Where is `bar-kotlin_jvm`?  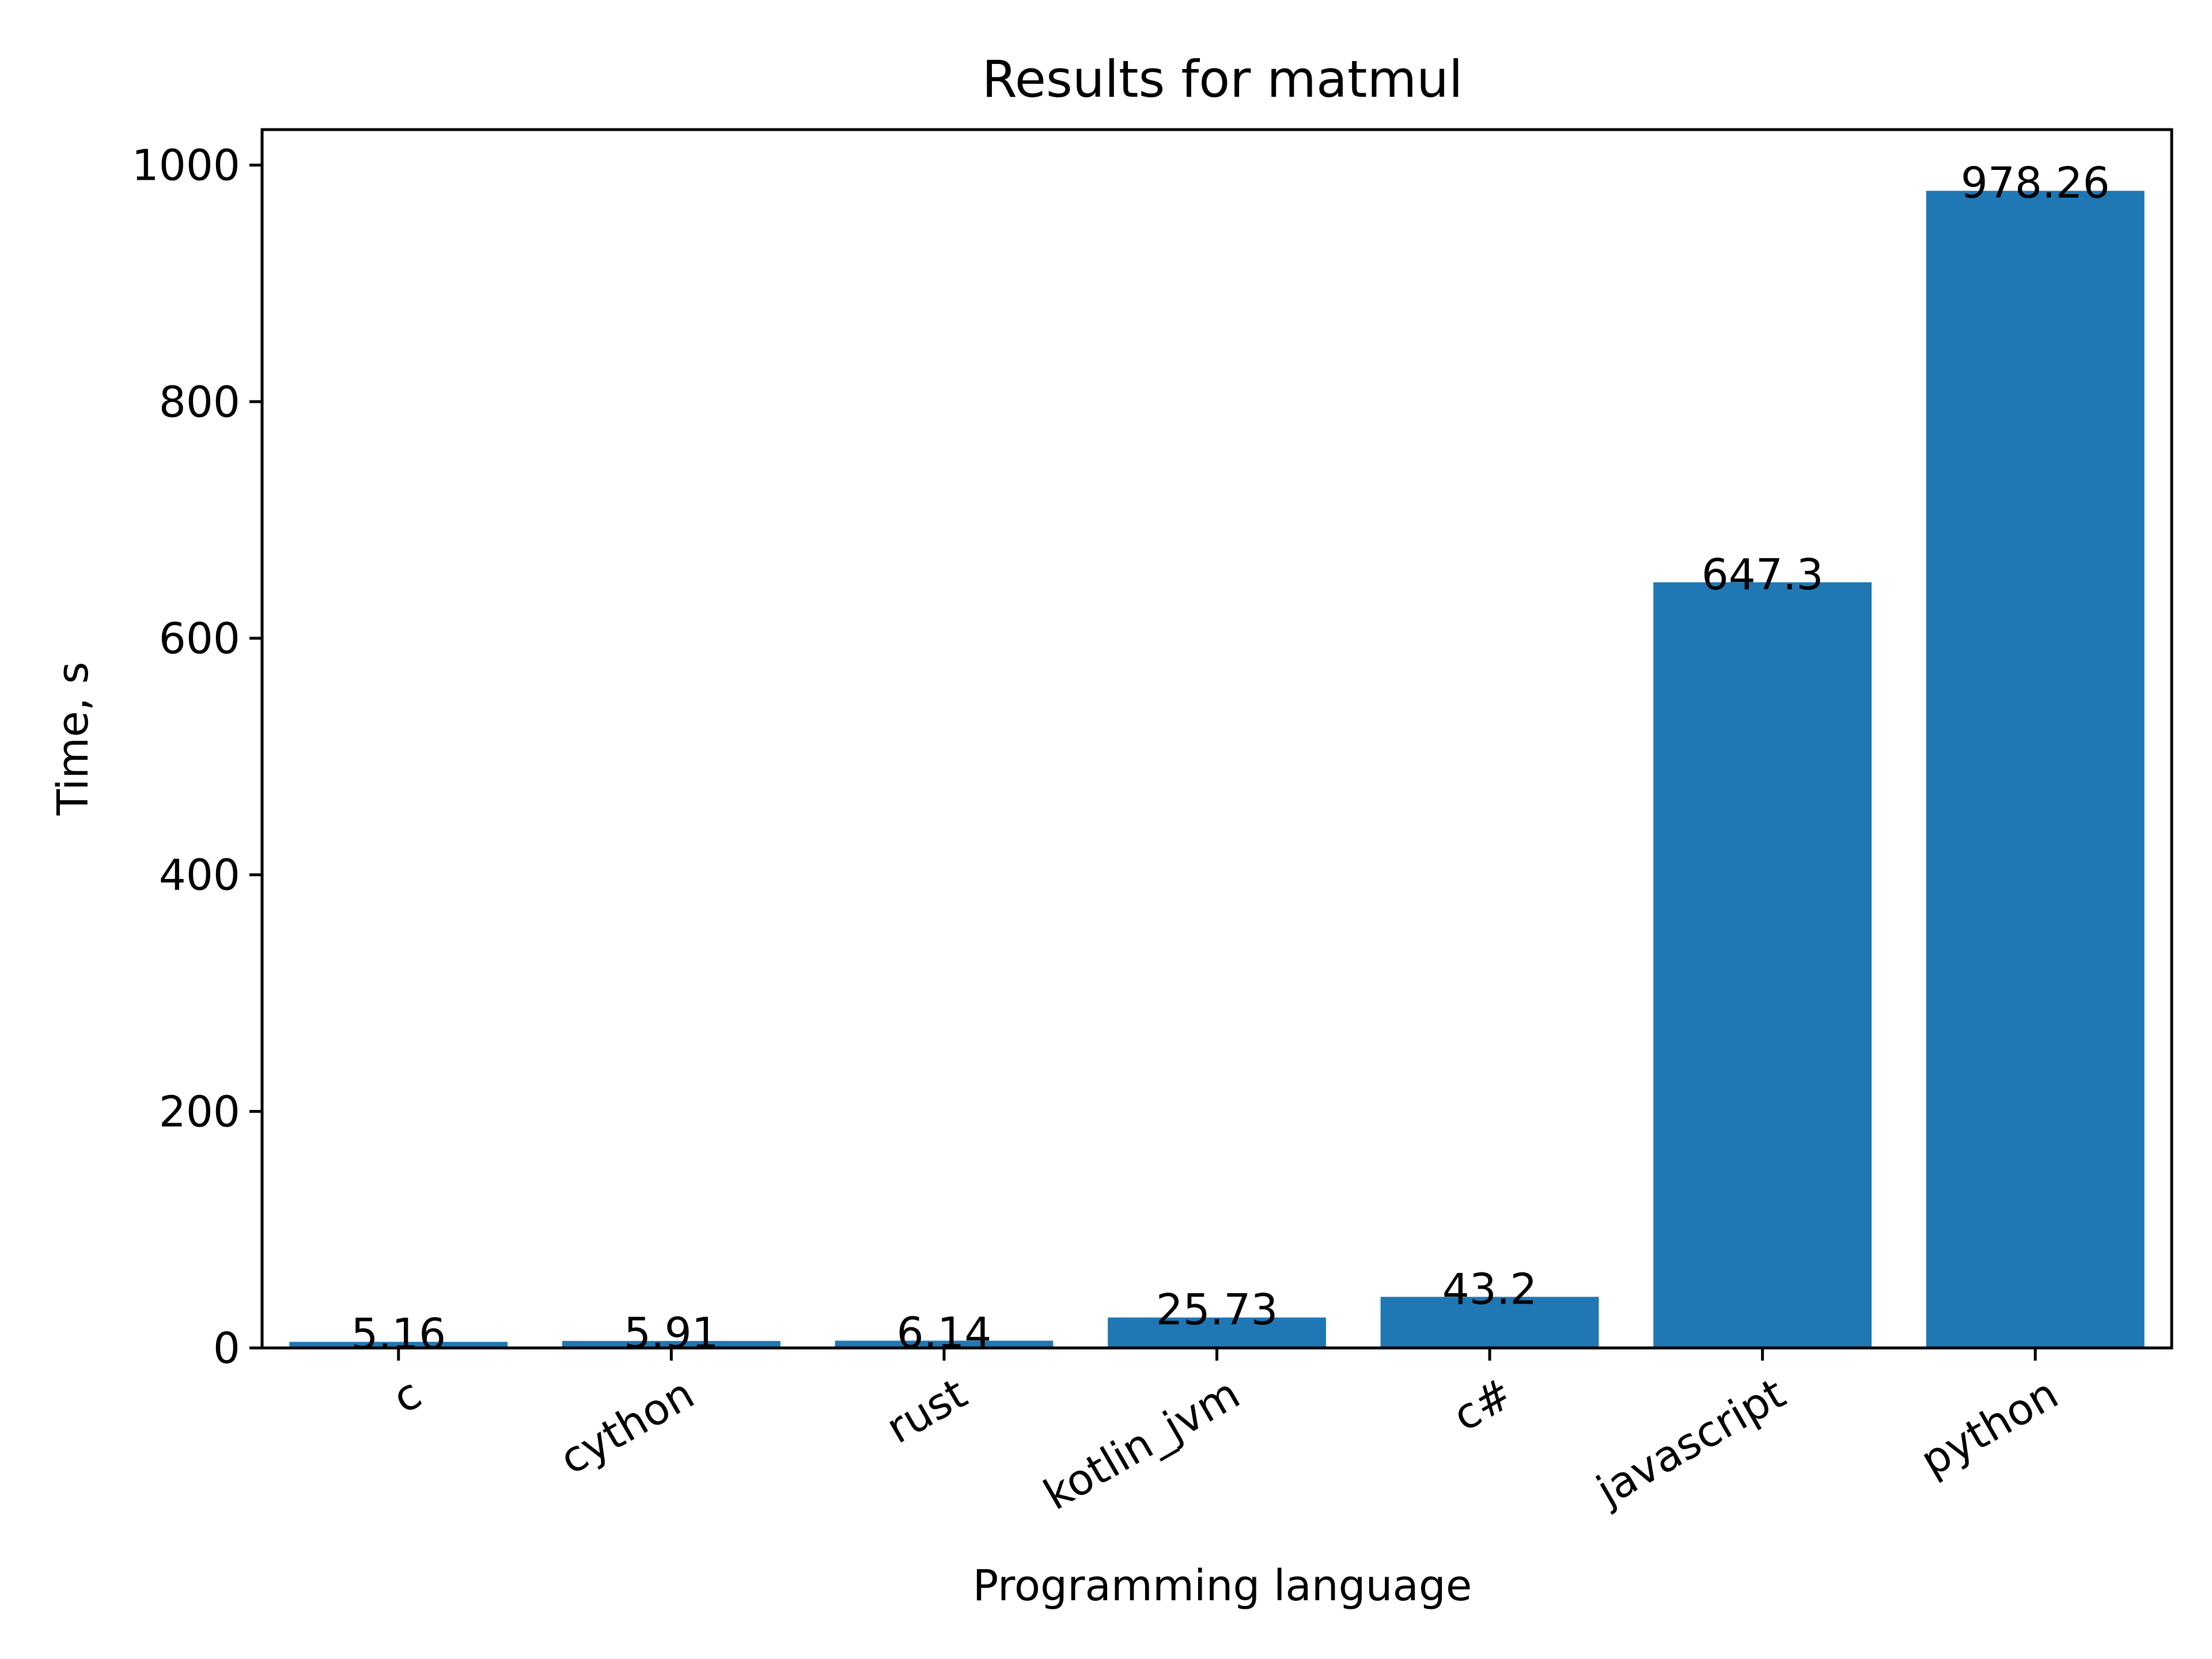 bar-kotlin_jvm is located at coordinates (1217, 1332).